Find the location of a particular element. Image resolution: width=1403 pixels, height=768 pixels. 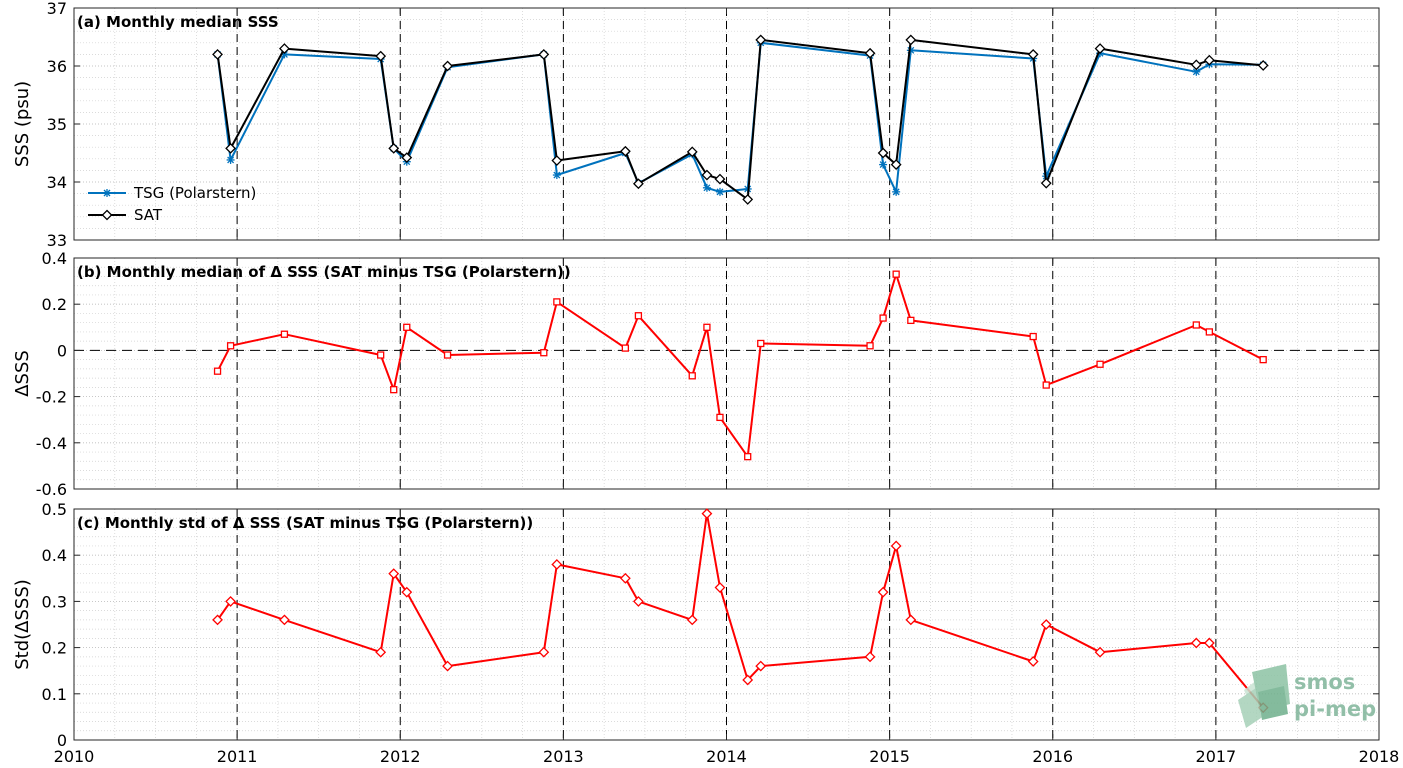

y-tick-label: 36 is located at coordinates (57, 66).